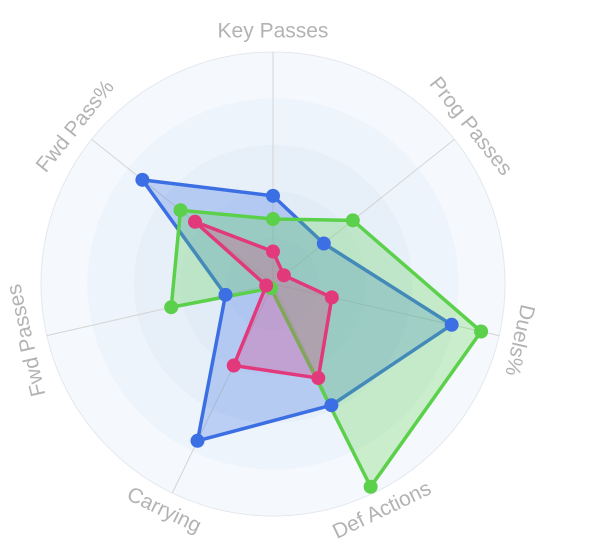 This screenshot has width=593, height=555. Describe the element at coordinates (273, 31) in the screenshot. I see `axis-label: Key Passes` at that location.